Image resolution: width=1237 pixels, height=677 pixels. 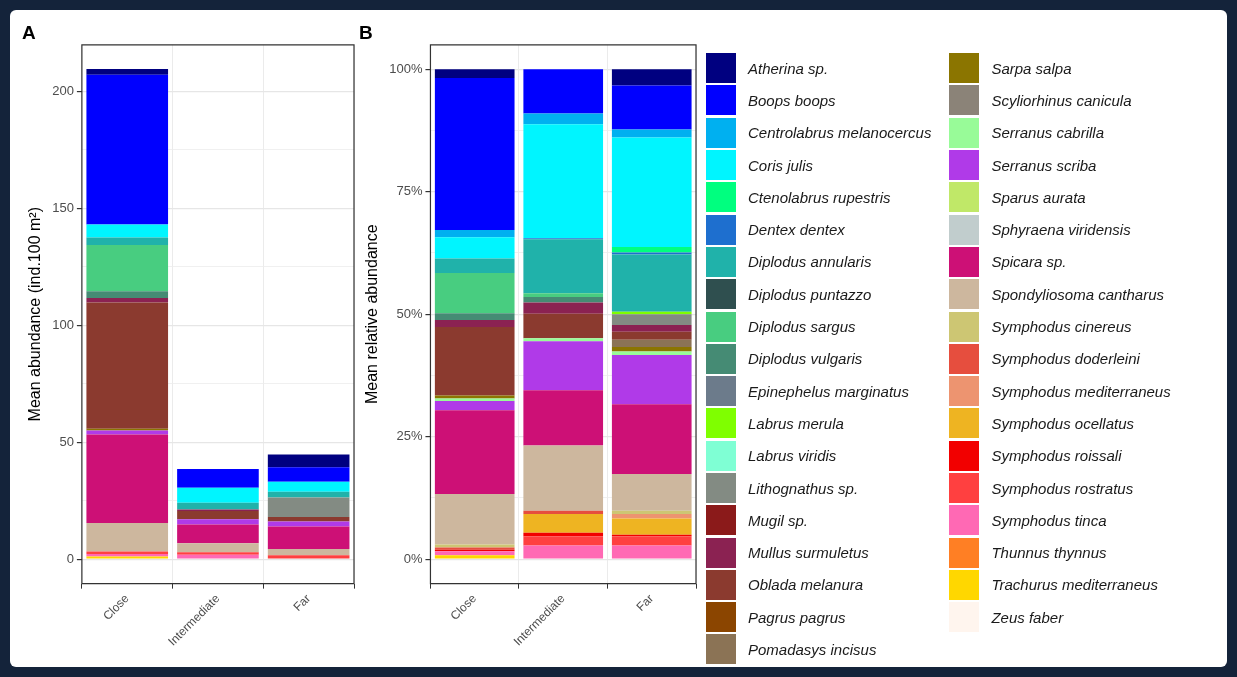 I want to click on legend-label: Pomadasys incisus, so click(x=812, y=649).